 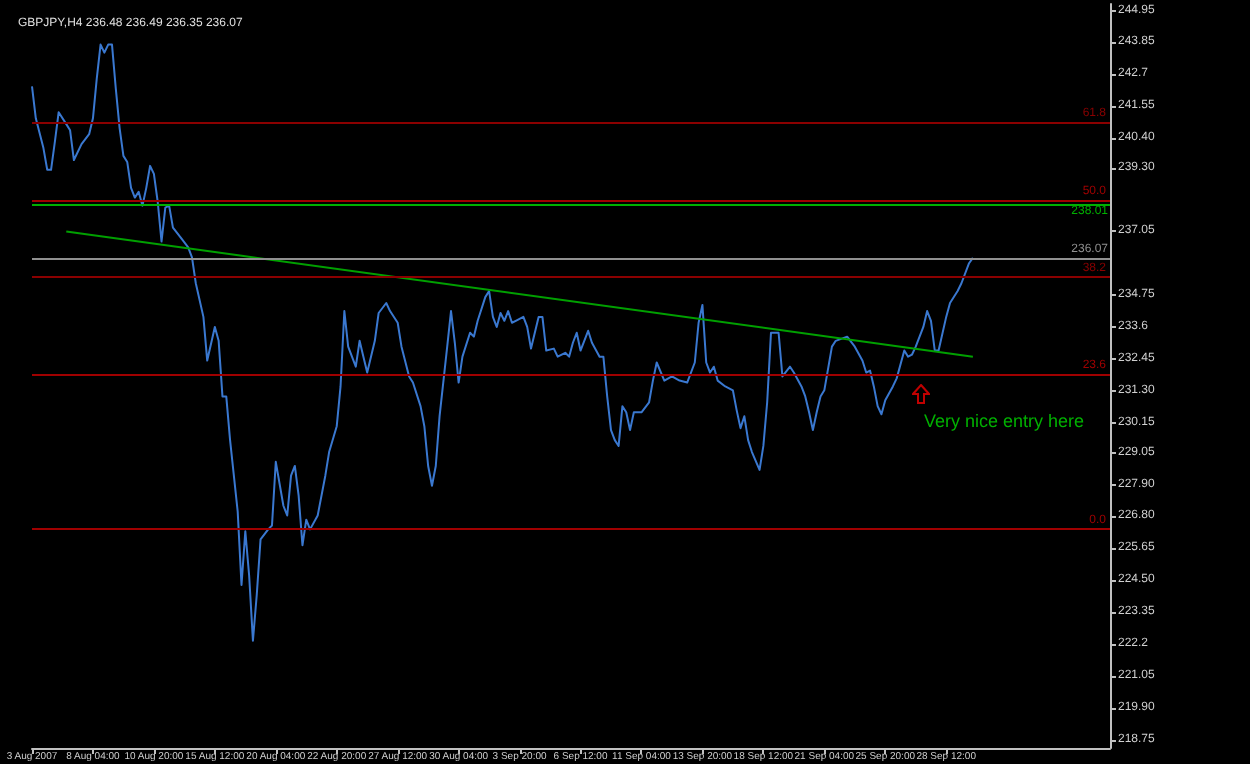 What do you see at coordinates (1004, 421) in the screenshot?
I see `annotation: Very nice entry here` at bounding box center [1004, 421].